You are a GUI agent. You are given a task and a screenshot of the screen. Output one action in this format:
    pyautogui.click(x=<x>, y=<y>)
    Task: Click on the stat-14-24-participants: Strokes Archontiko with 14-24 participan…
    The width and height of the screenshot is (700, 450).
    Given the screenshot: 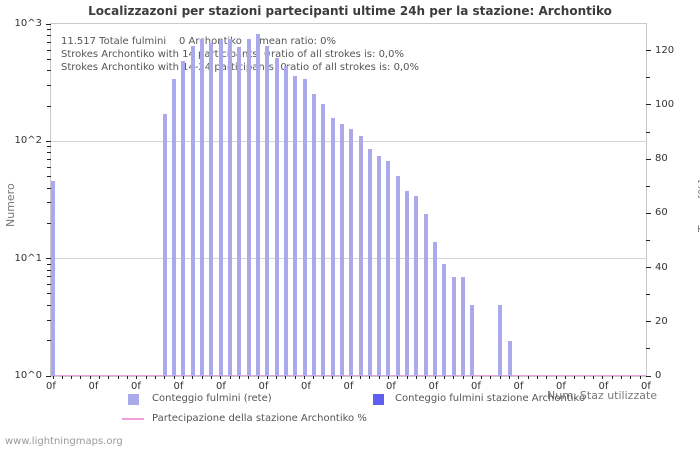 What is the action you would take?
    pyautogui.click(x=174, y=67)
    